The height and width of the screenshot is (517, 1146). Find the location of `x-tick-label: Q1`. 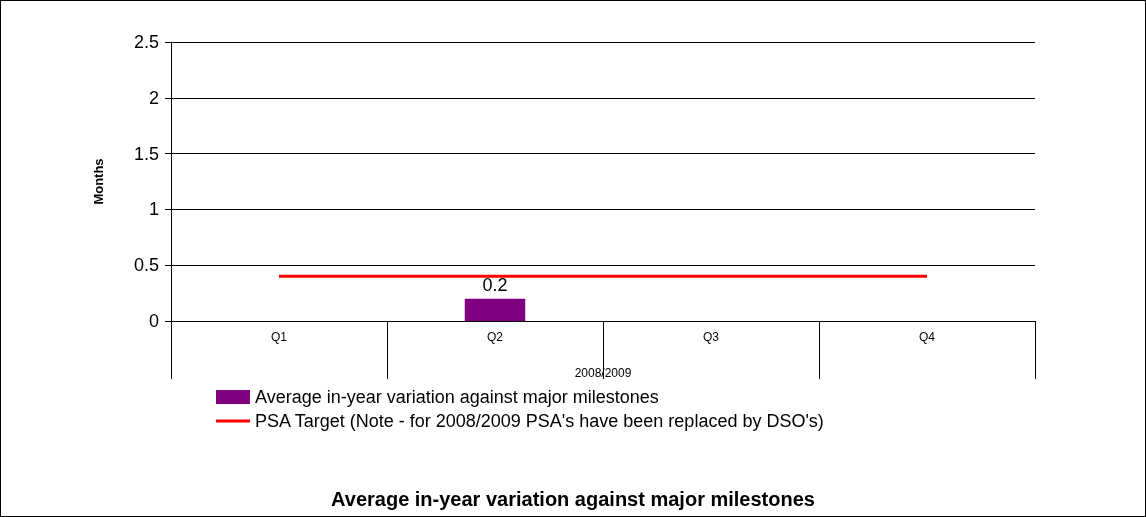

x-tick-label: Q1 is located at coordinates (279, 337).